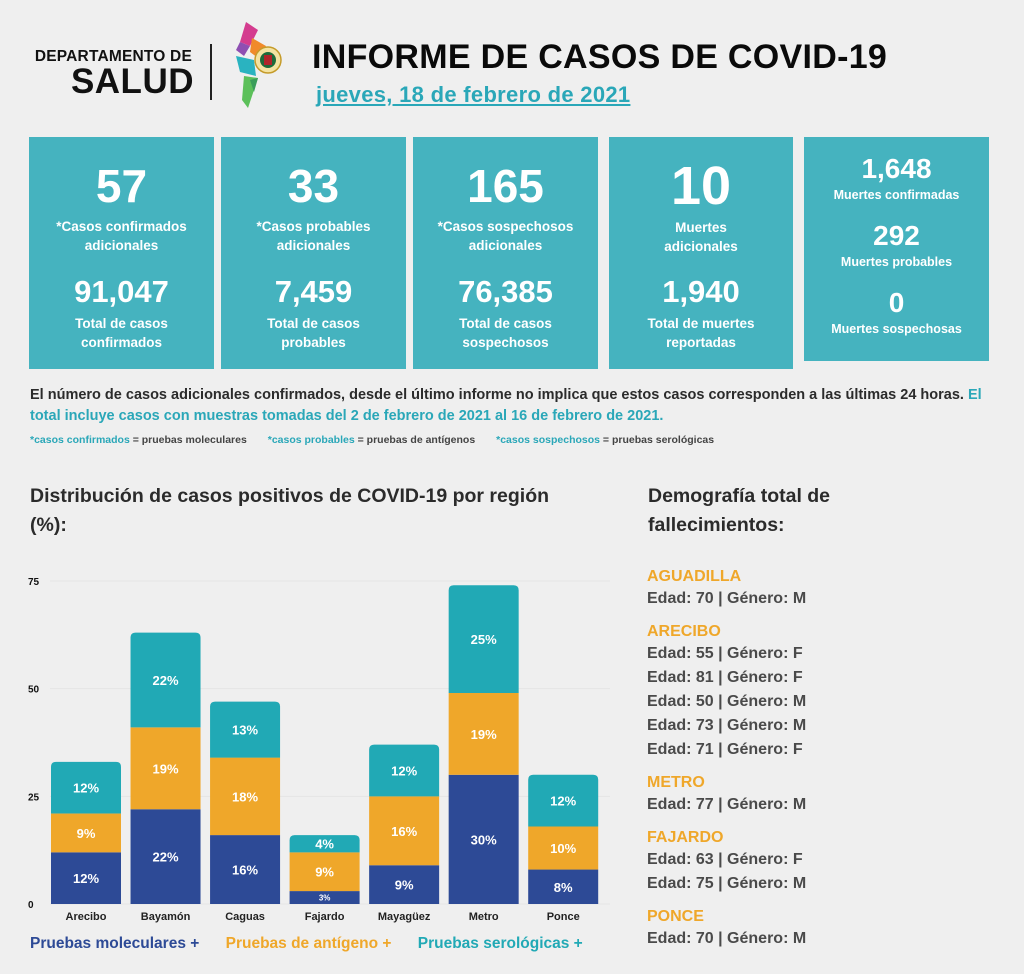  Describe the element at coordinates (701, 227) in the screenshot. I see `deaths-additional-label: Muertes` at that location.